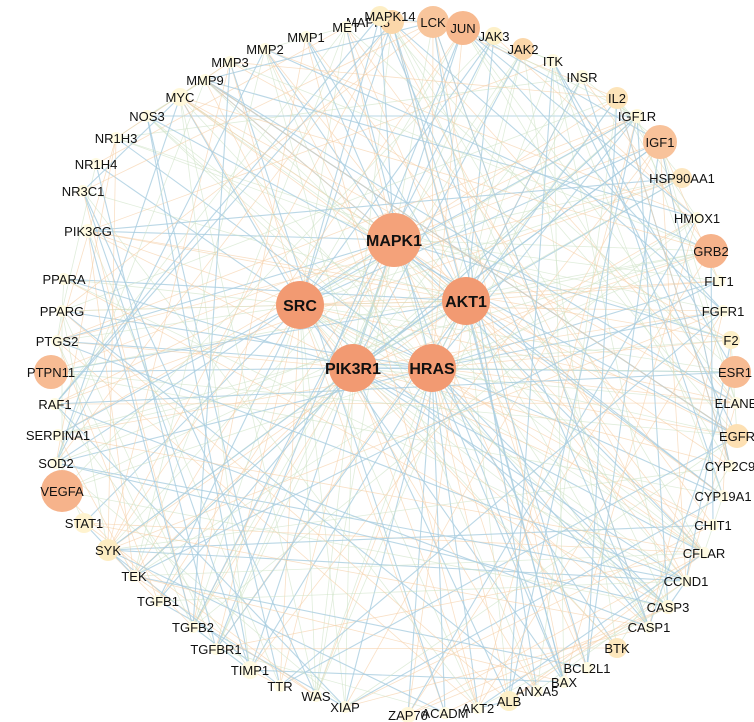 Image resolution: width=754 pixels, height=722 pixels. What do you see at coordinates (498, 525) in the screenshot?
I see `edge-hras-bax` at bounding box center [498, 525].